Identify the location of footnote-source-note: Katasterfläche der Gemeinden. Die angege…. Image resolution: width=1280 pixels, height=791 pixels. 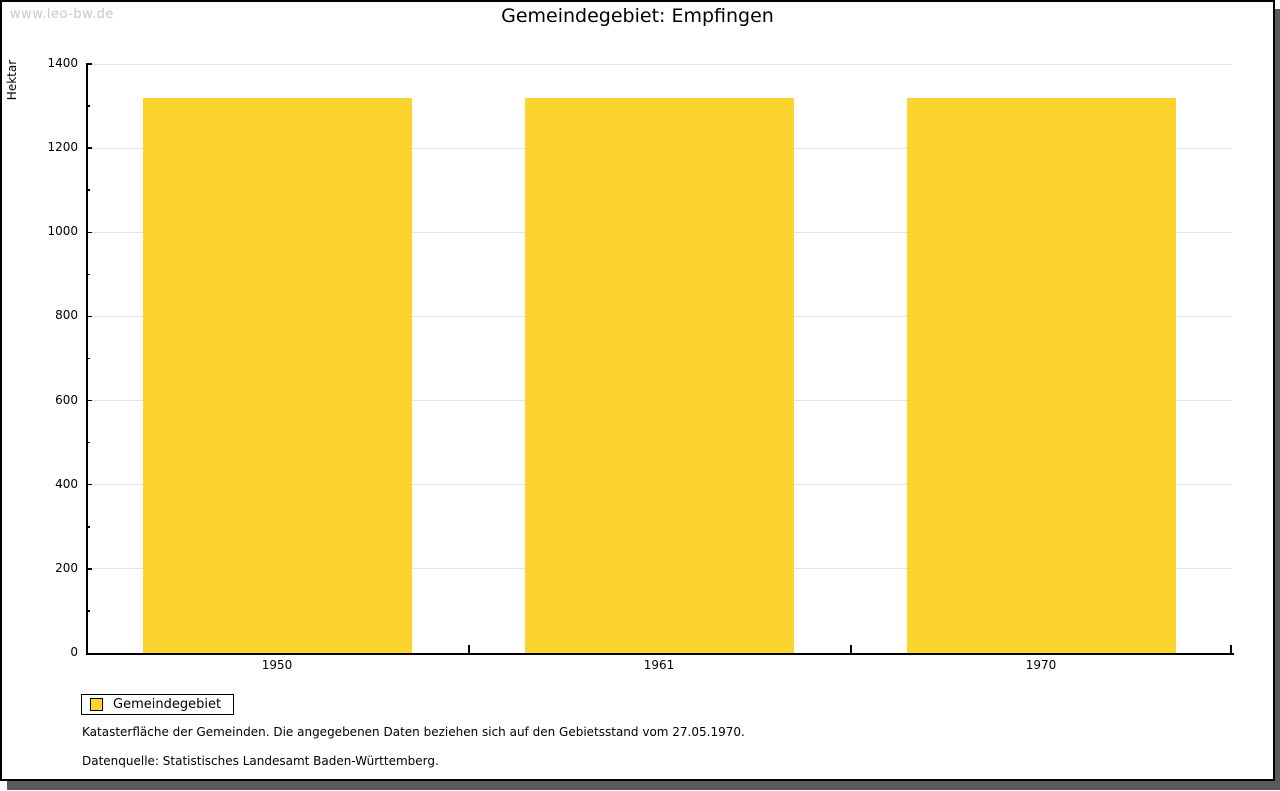
(413, 732).